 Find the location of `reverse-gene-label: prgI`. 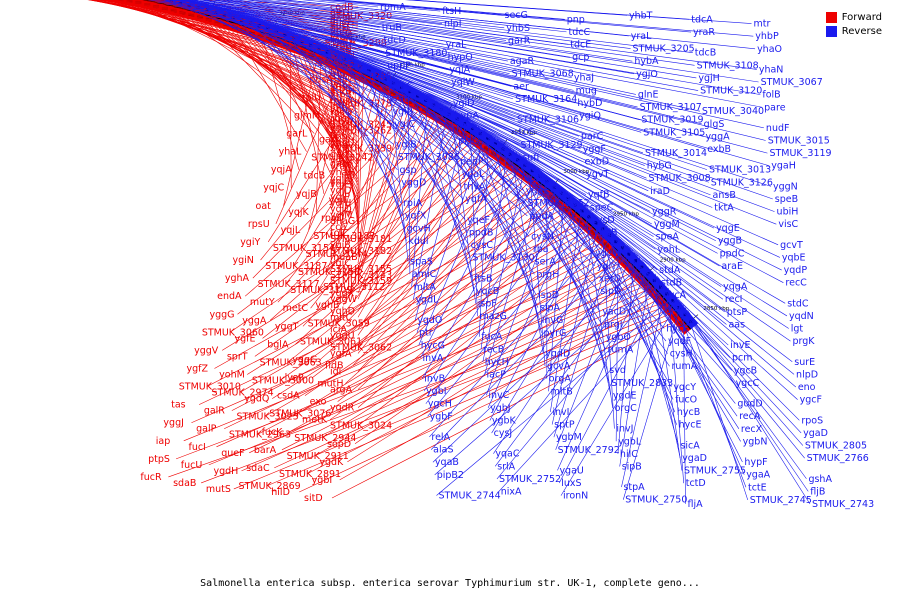

reverse-gene-label: prgI is located at coordinates (613, 324).